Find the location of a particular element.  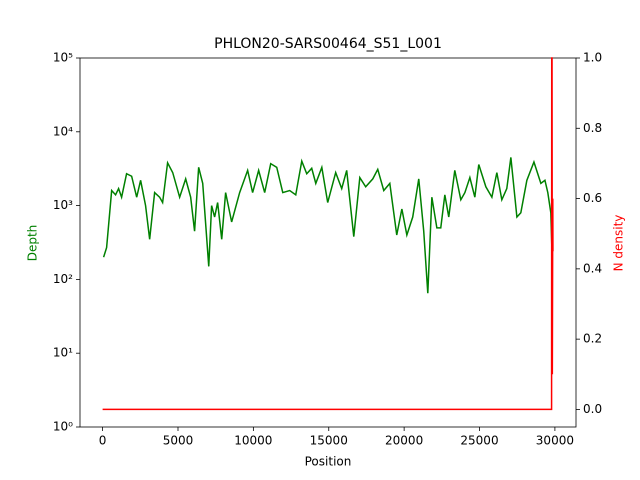

x-tick-label: 20000 is located at coordinates (404, 441).